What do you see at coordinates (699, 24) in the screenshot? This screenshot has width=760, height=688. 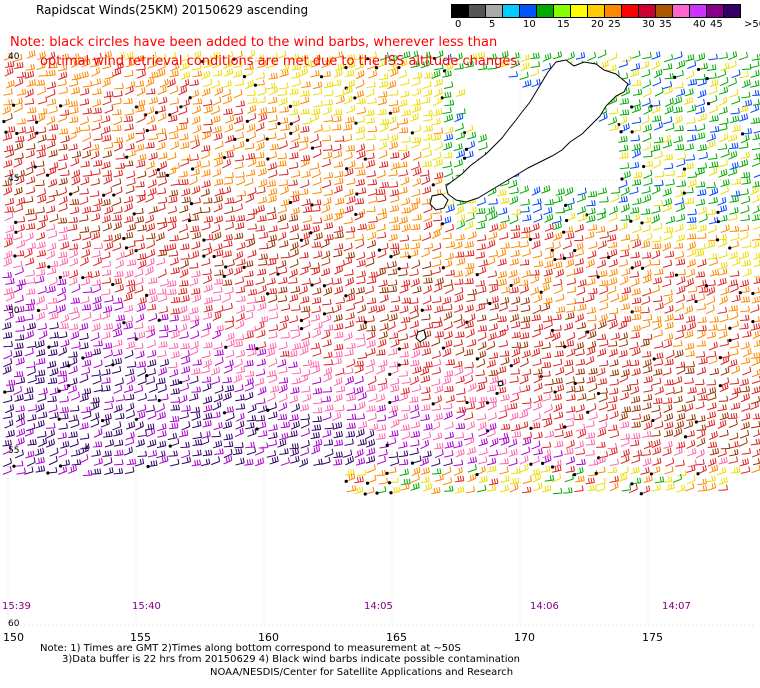 I see `scale-label: 40` at bounding box center [699, 24].